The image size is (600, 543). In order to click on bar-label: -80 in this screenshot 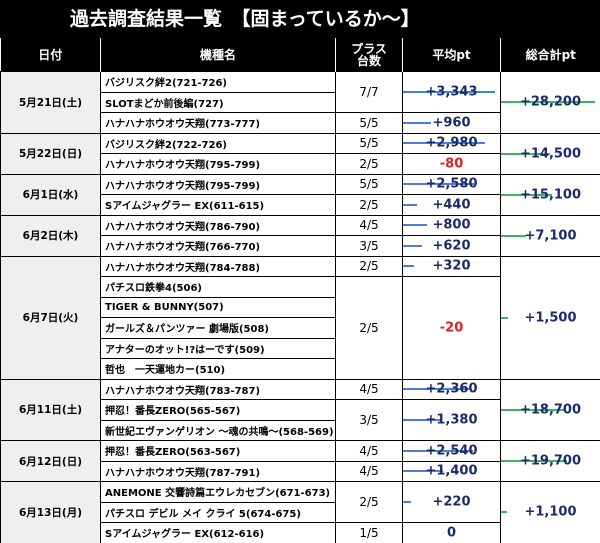, I will do `click(451, 164)`.